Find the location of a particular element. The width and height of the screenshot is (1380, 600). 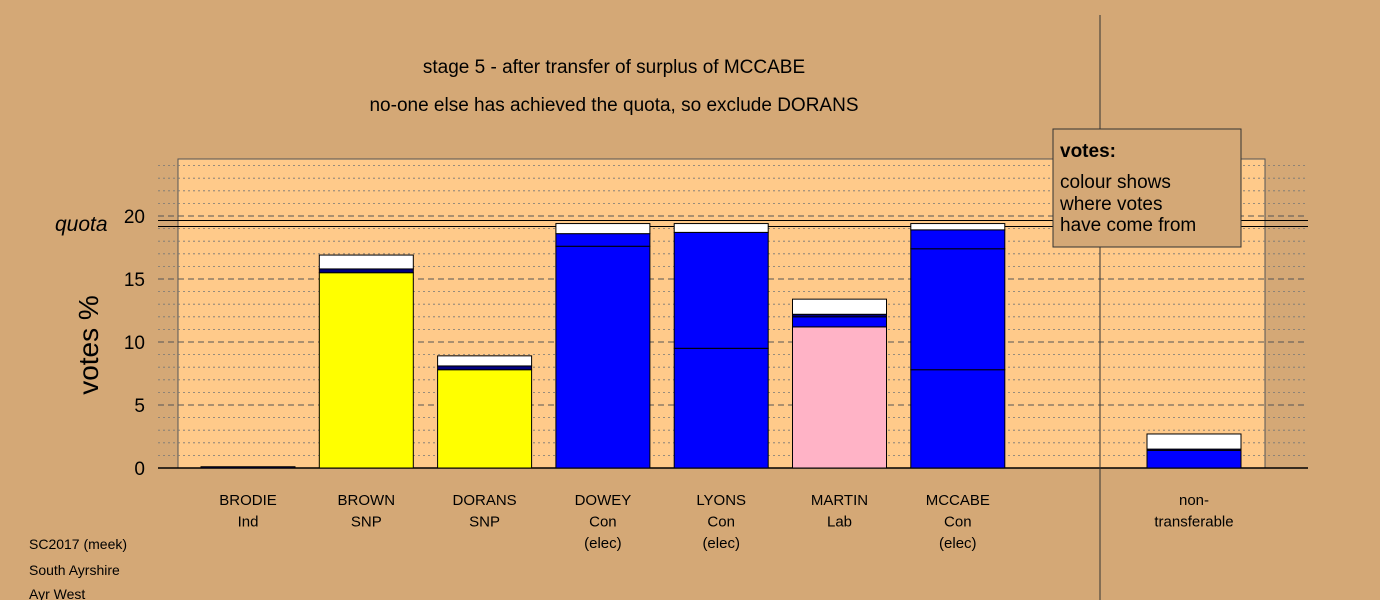

candidate-party: Lab is located at coordinates (839, 522).